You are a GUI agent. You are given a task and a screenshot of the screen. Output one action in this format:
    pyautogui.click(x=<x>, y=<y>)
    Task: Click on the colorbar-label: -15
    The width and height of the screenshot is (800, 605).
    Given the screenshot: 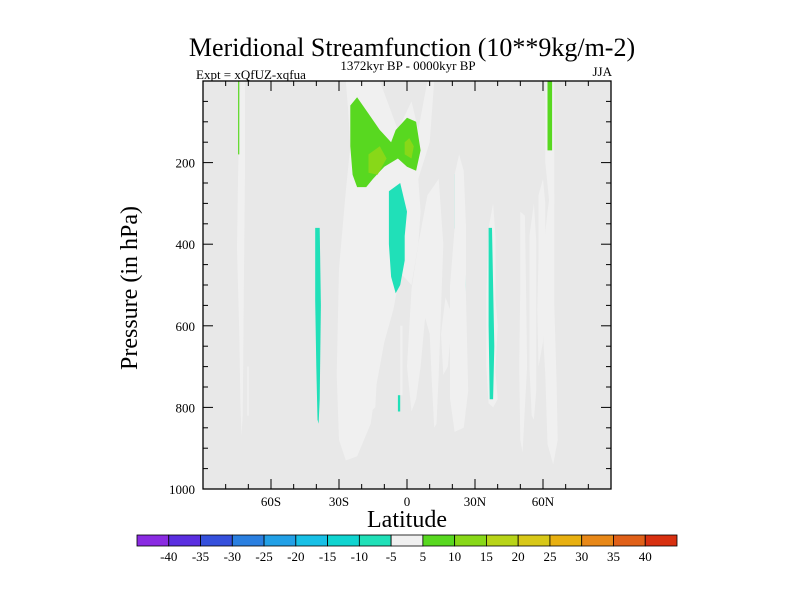 What is the action you would take?
    pyautogui.click(x=327, y=556)
    